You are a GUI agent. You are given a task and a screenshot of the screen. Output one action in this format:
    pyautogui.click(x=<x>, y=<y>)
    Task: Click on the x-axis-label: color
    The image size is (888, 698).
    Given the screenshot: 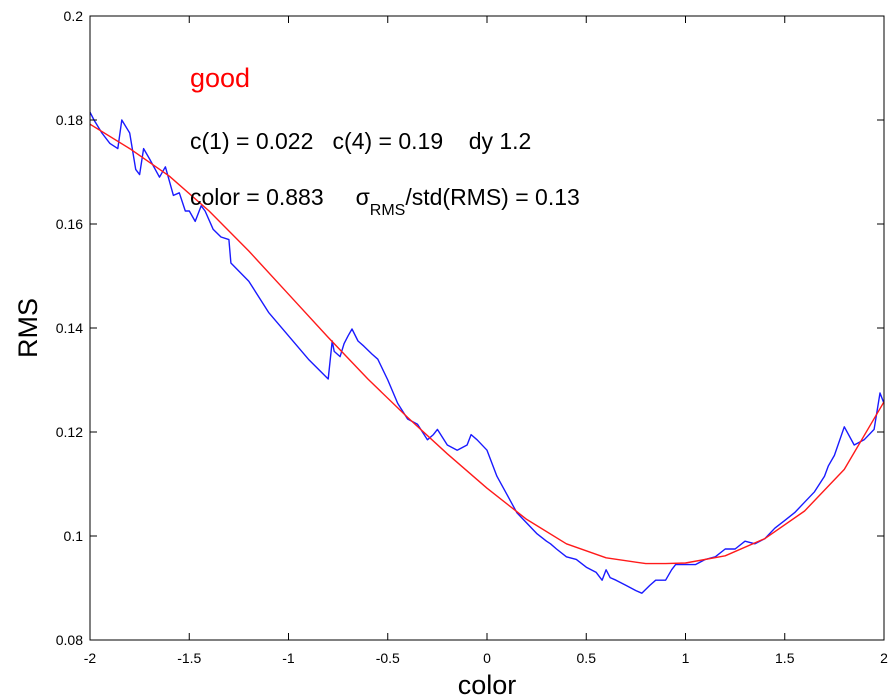 What is the action you would take?
    pyautogui.click(x=487, y=684)
    